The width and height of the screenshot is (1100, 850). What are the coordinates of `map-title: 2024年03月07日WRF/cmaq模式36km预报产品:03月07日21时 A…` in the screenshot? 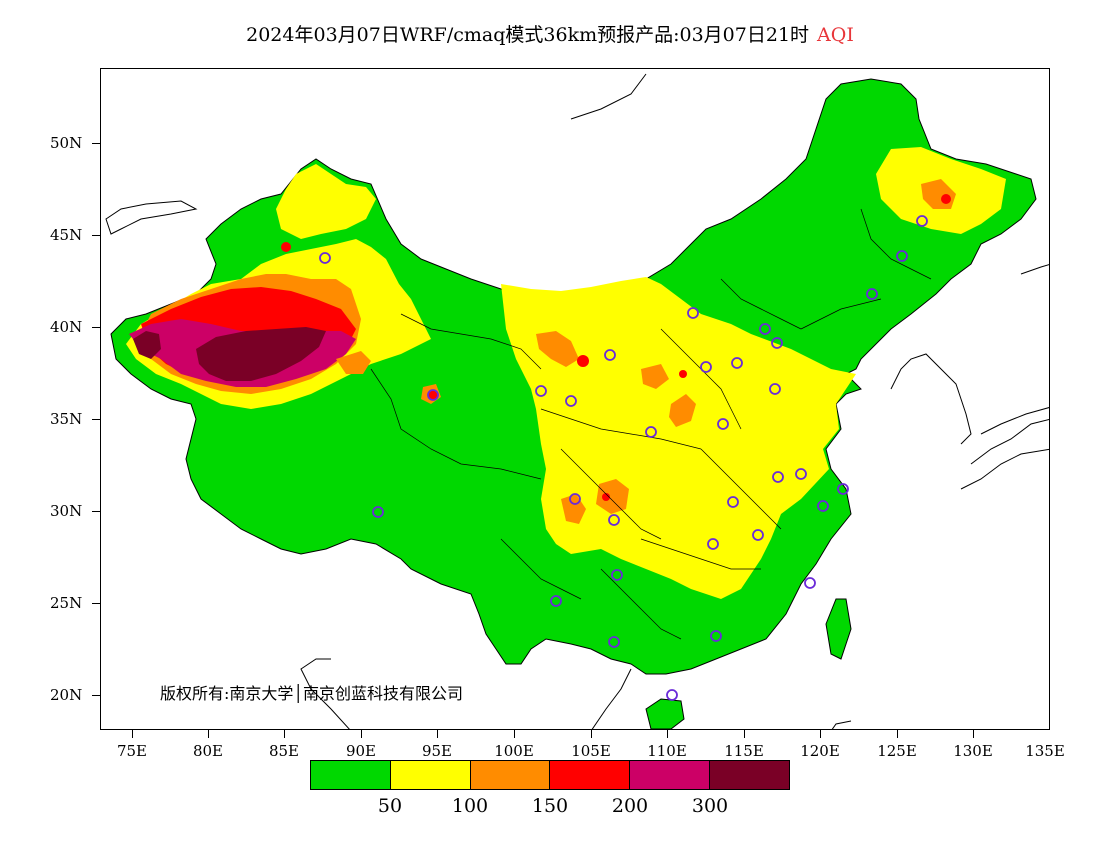 It's located at (550, 33).